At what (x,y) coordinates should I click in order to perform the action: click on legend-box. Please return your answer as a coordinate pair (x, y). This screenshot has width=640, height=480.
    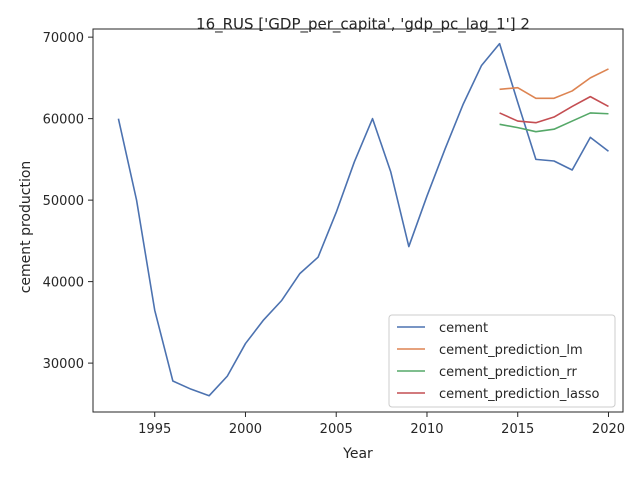
    Looking at the image, I should click on (502, 361).